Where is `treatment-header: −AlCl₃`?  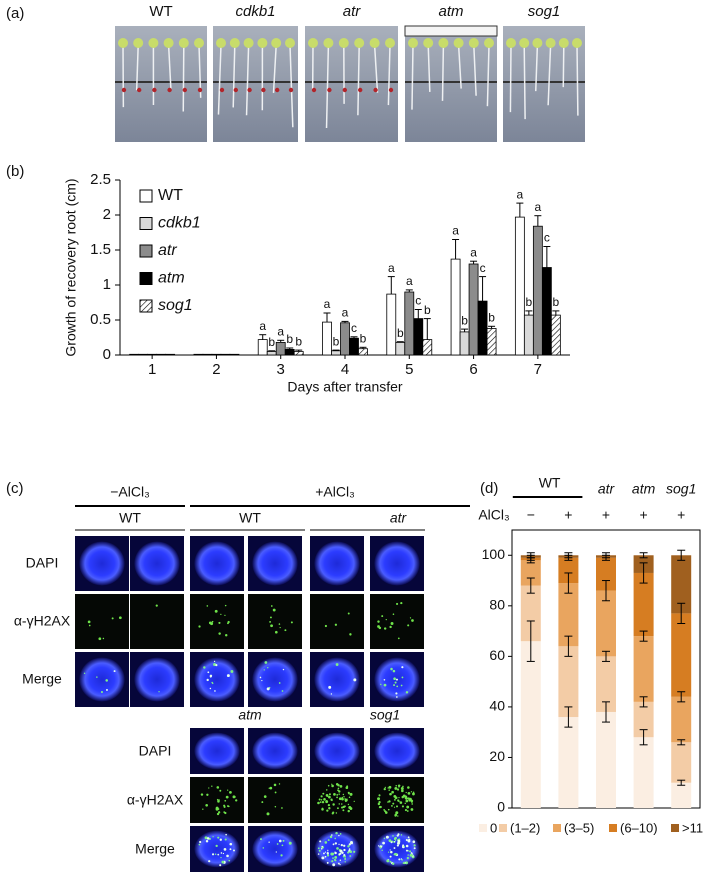
treatment-header: −AlCl₃ is located at coordinates (130, 492).